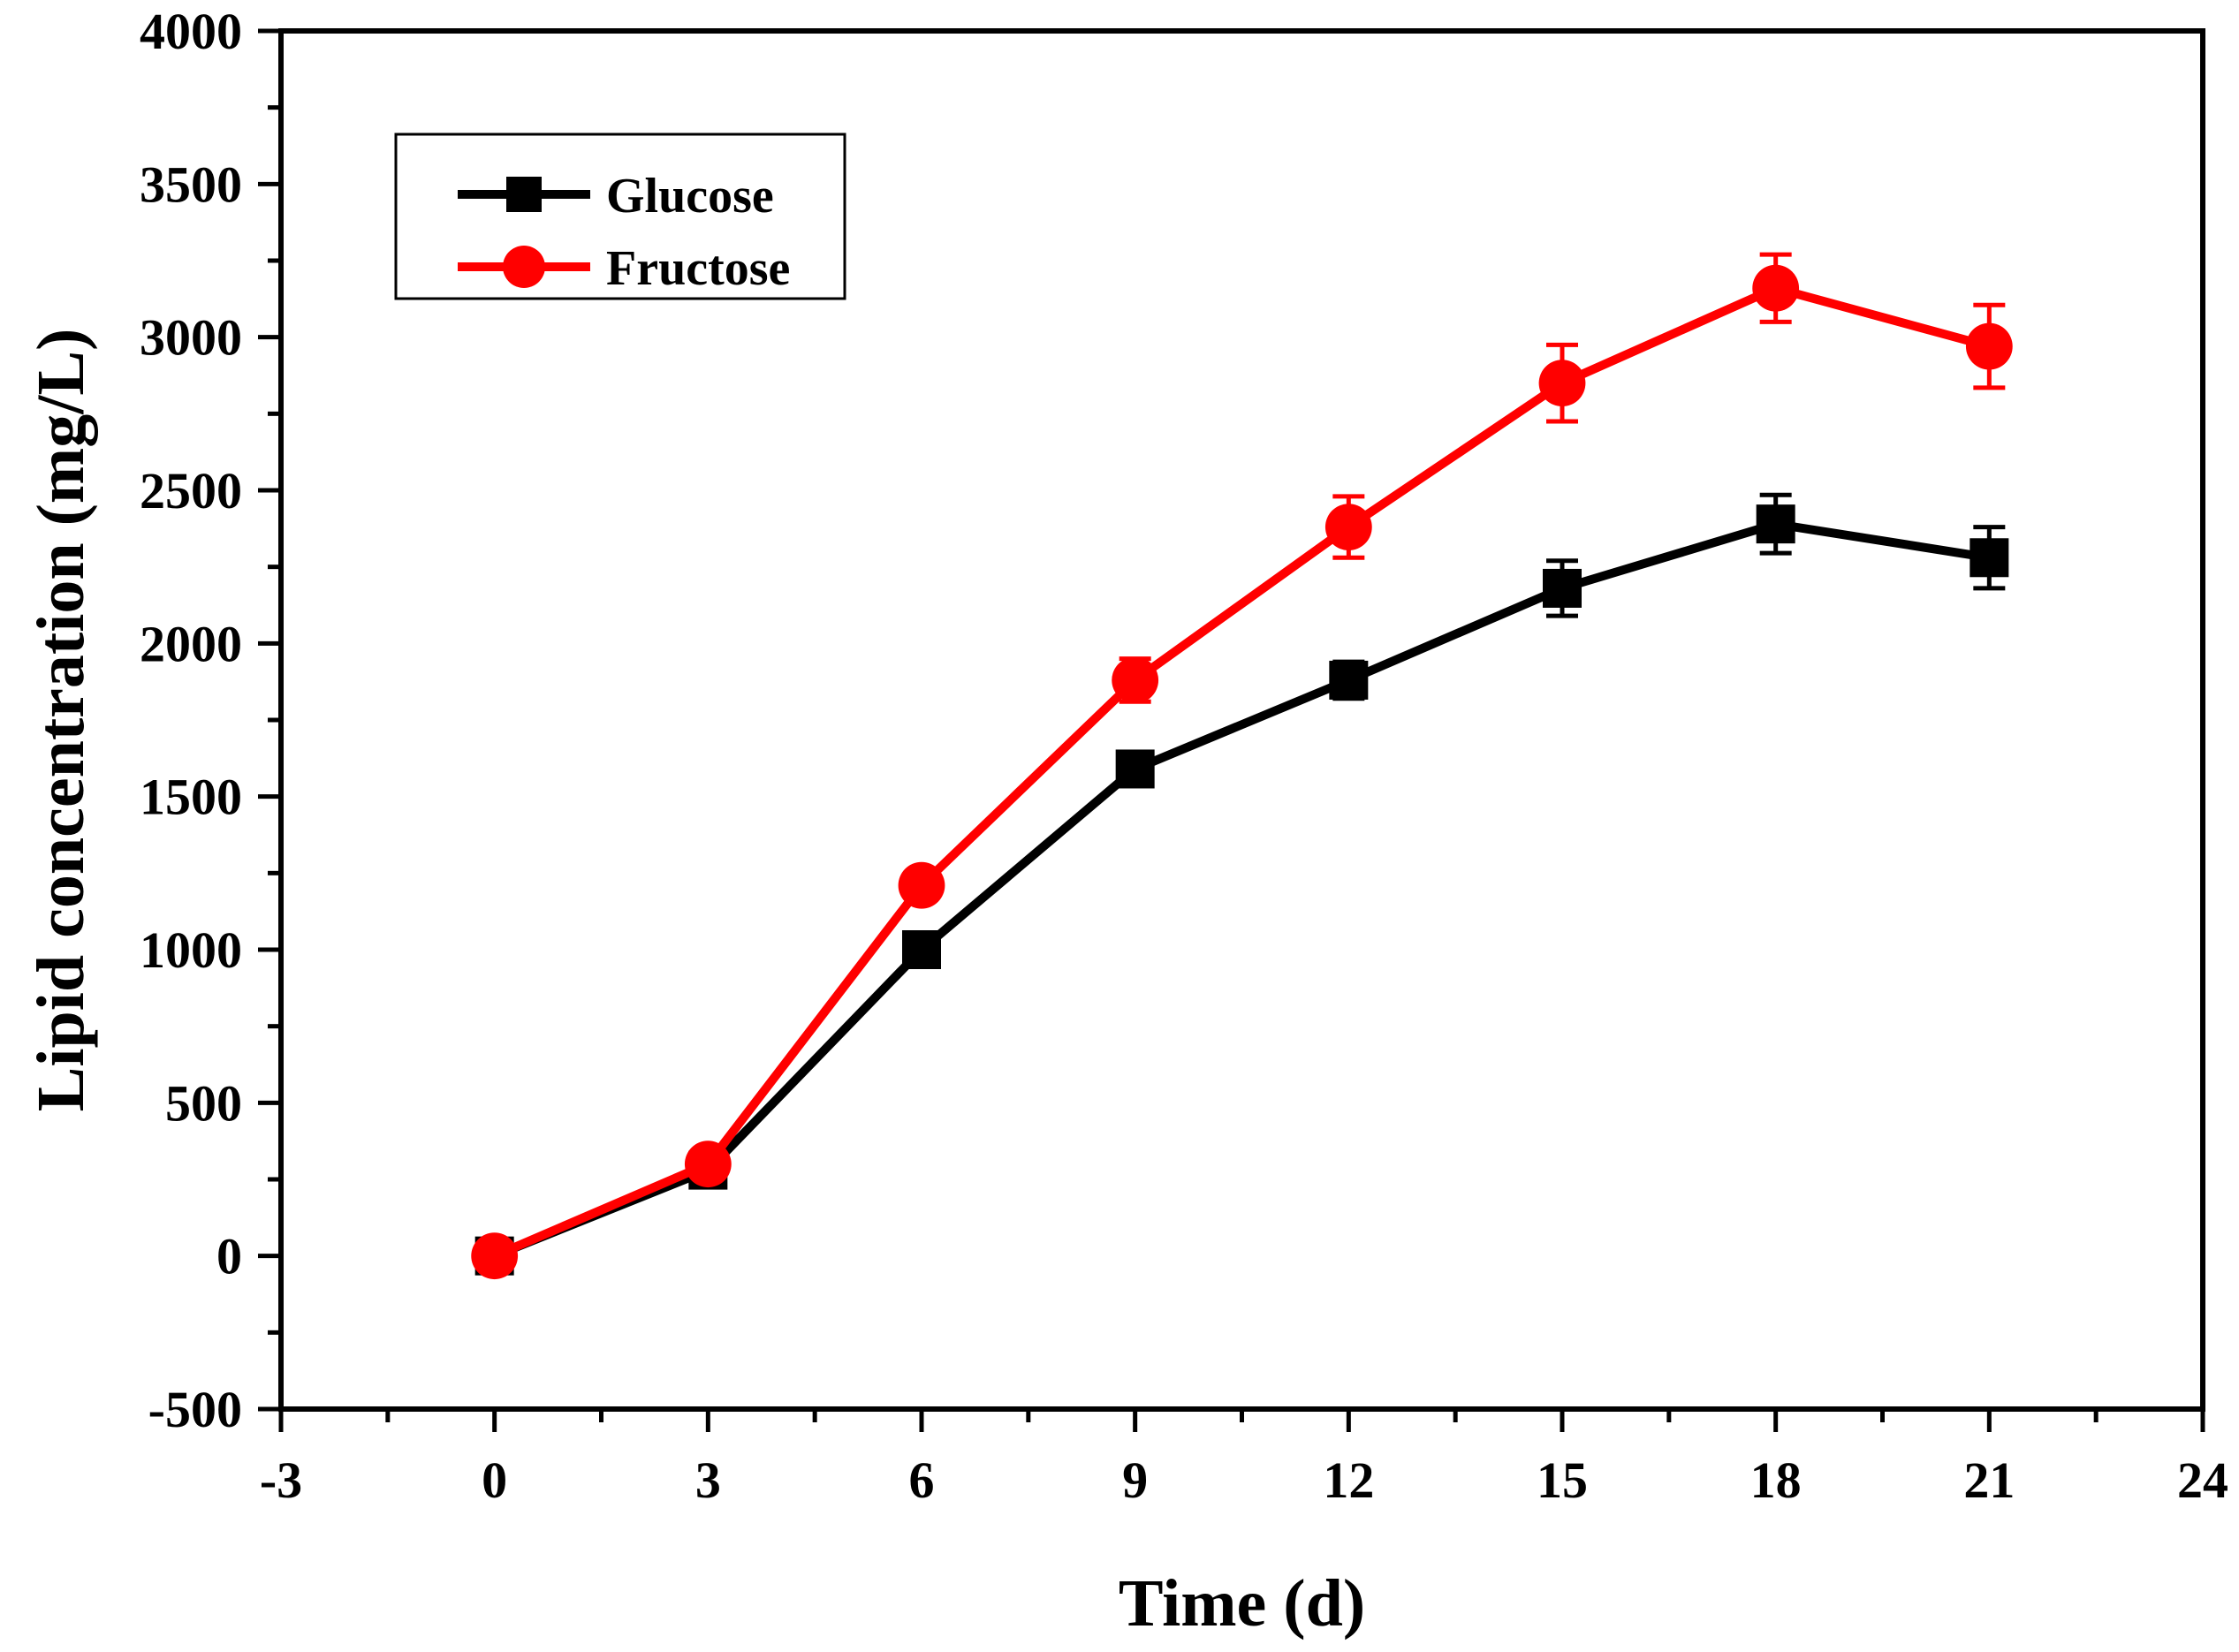 This screenshot has width=2239, height=1652. I want to click on x-tick-label: 9, so click(1135, 1480).